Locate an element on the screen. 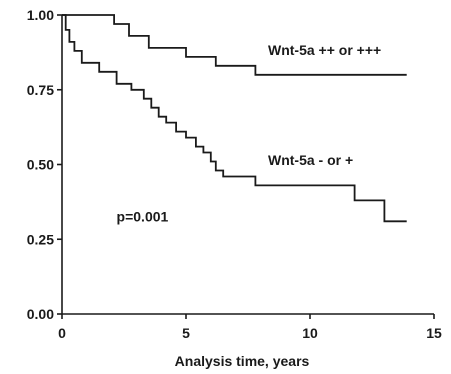 The height and width of the screenshot is (374, 451). x-tick-label: 5 is located at coordinates (186, 333).